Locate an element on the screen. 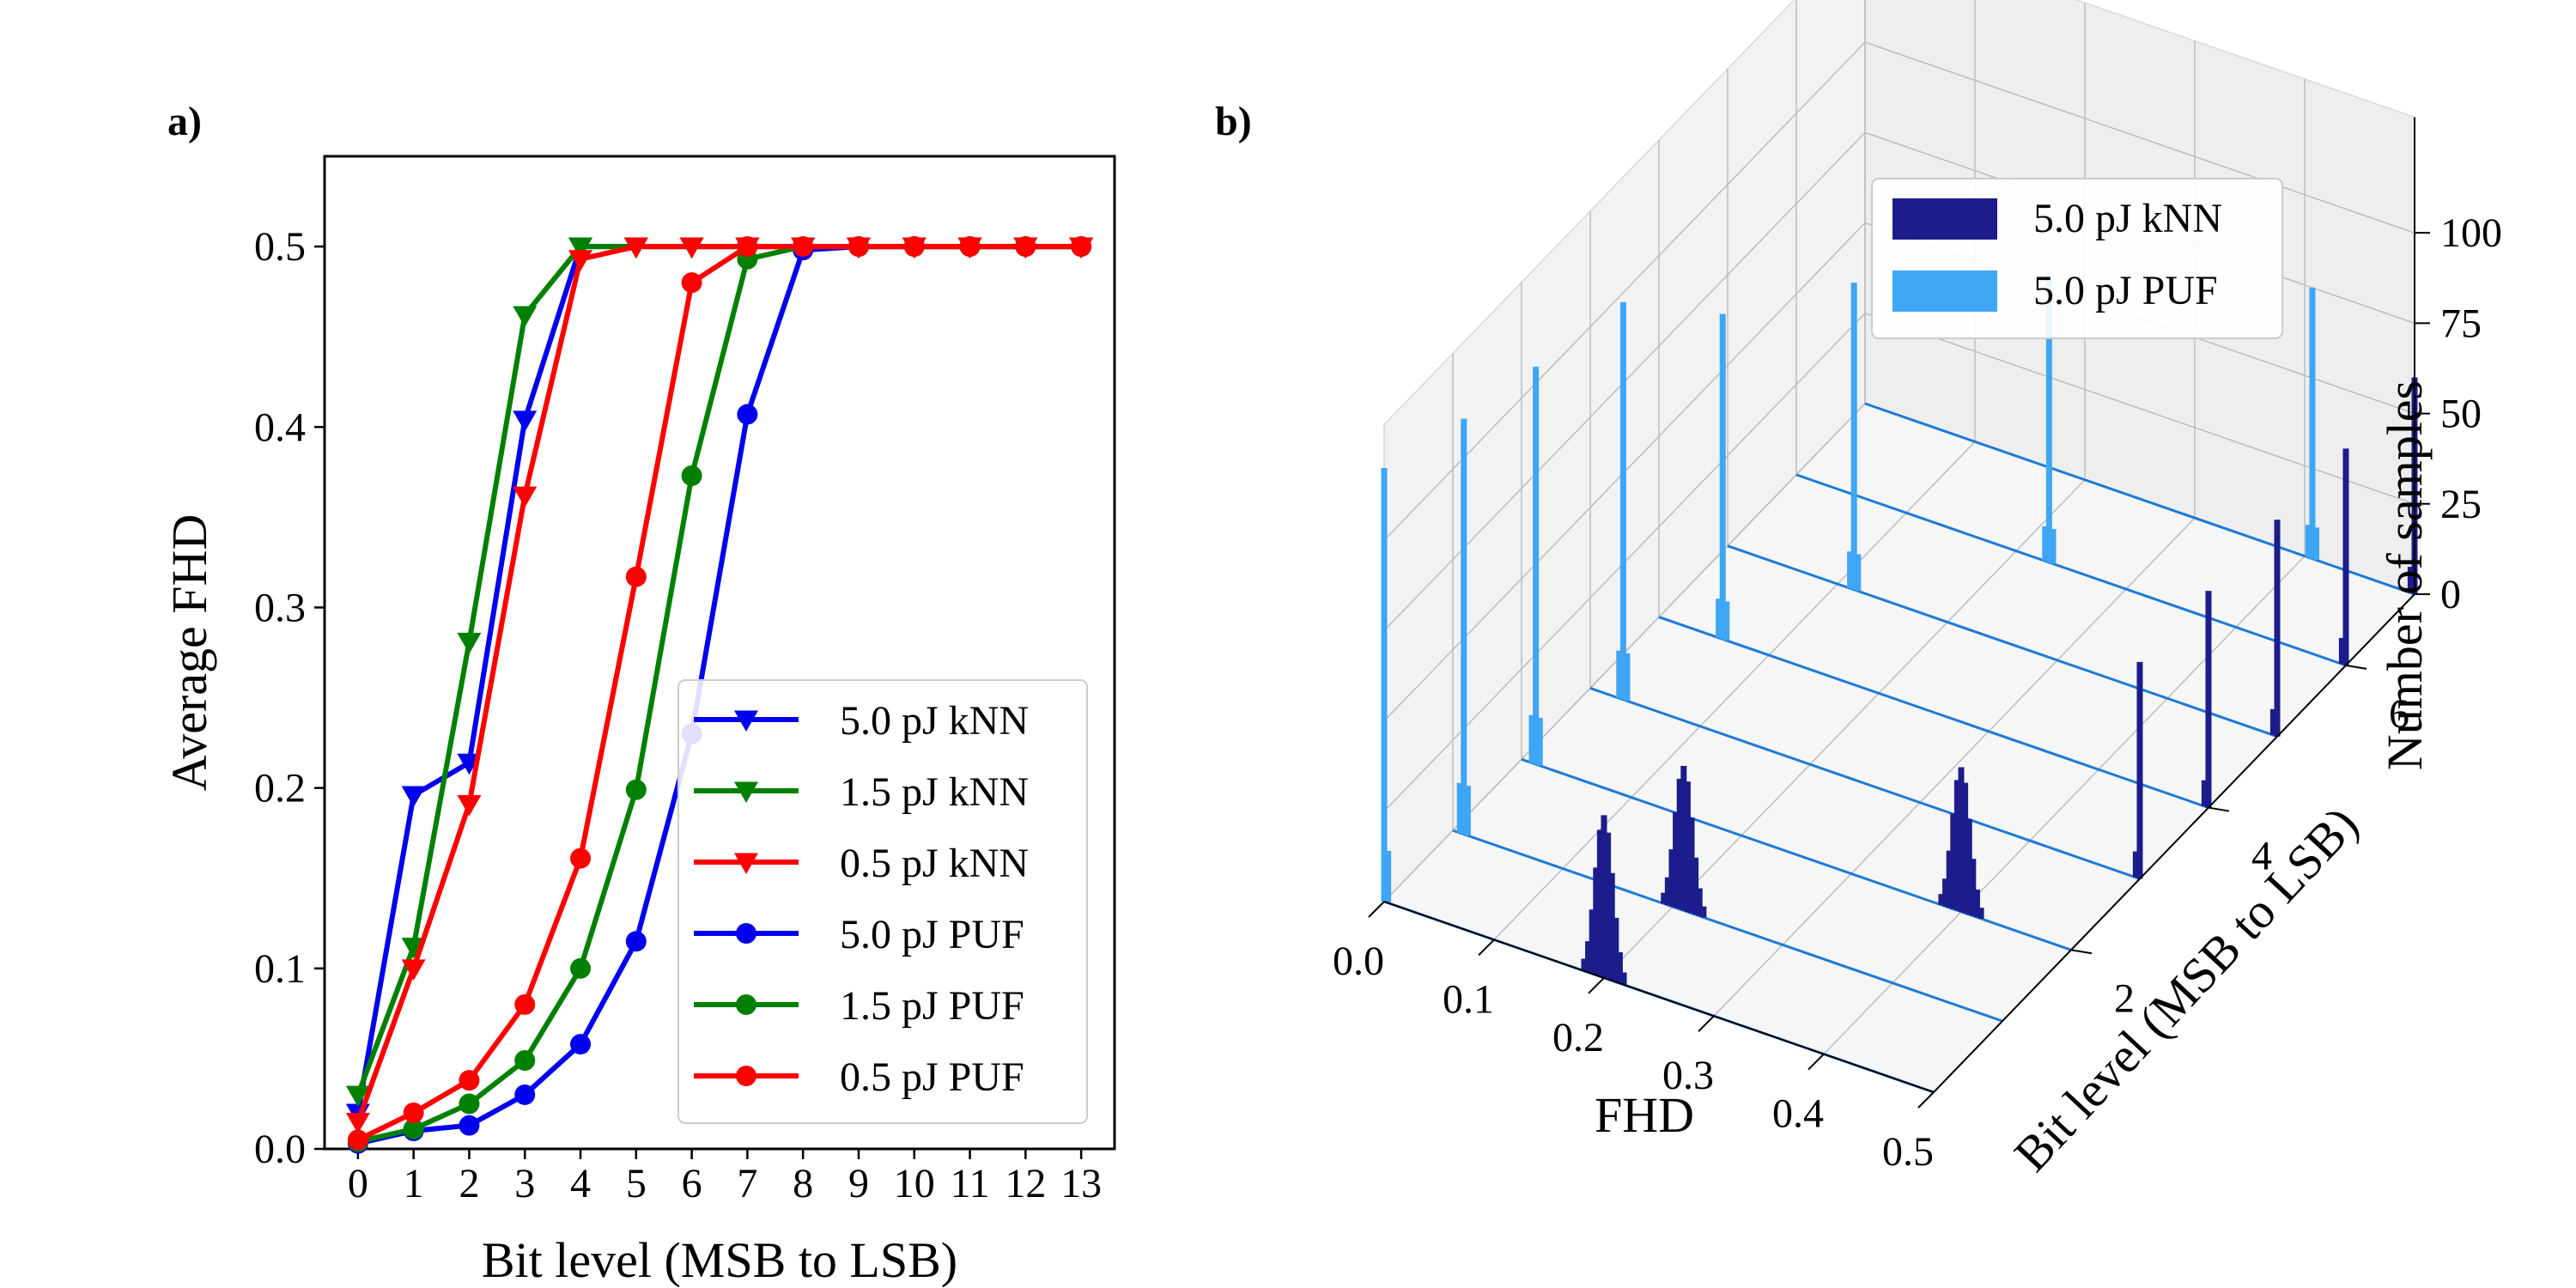  x-tick-label: 11 is located at coordinates (969, 1184).